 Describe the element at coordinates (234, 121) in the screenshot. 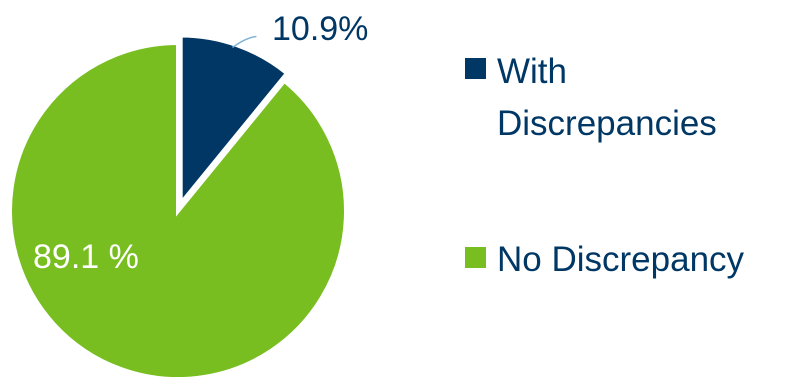

I see `pie-slice-with-discrepancies` at that location.